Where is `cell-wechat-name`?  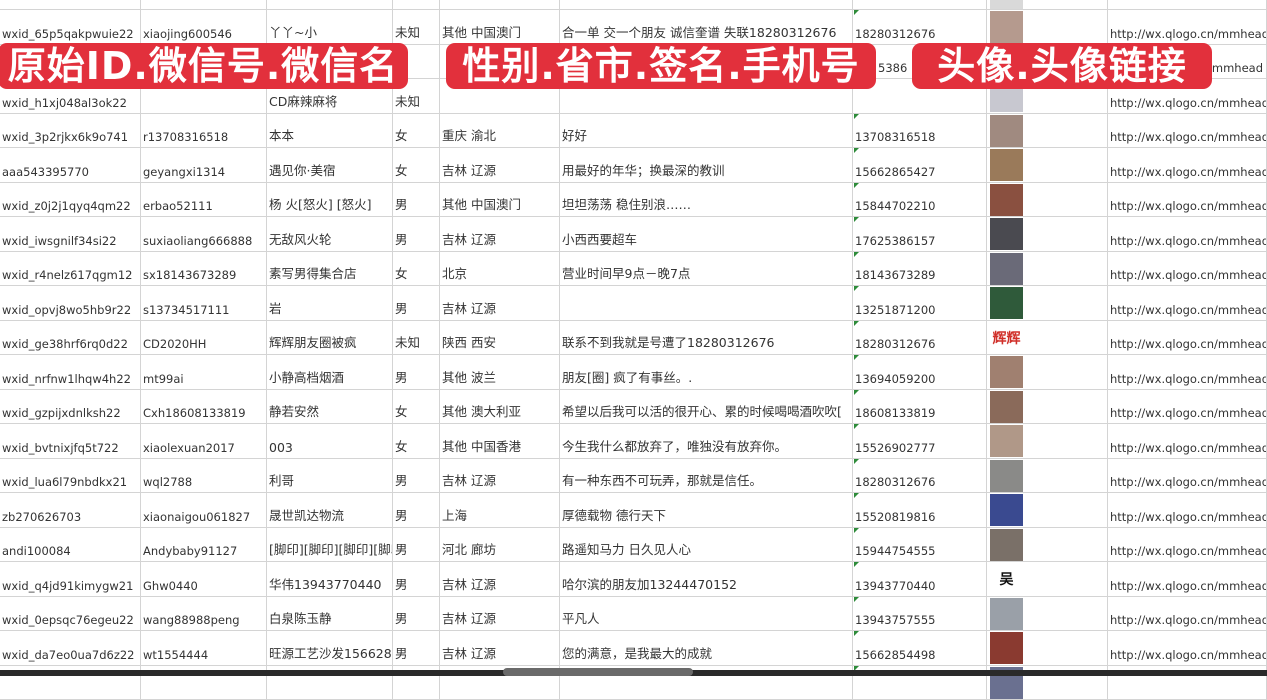
cell-wechat-name is located at coordinates (330, 4).